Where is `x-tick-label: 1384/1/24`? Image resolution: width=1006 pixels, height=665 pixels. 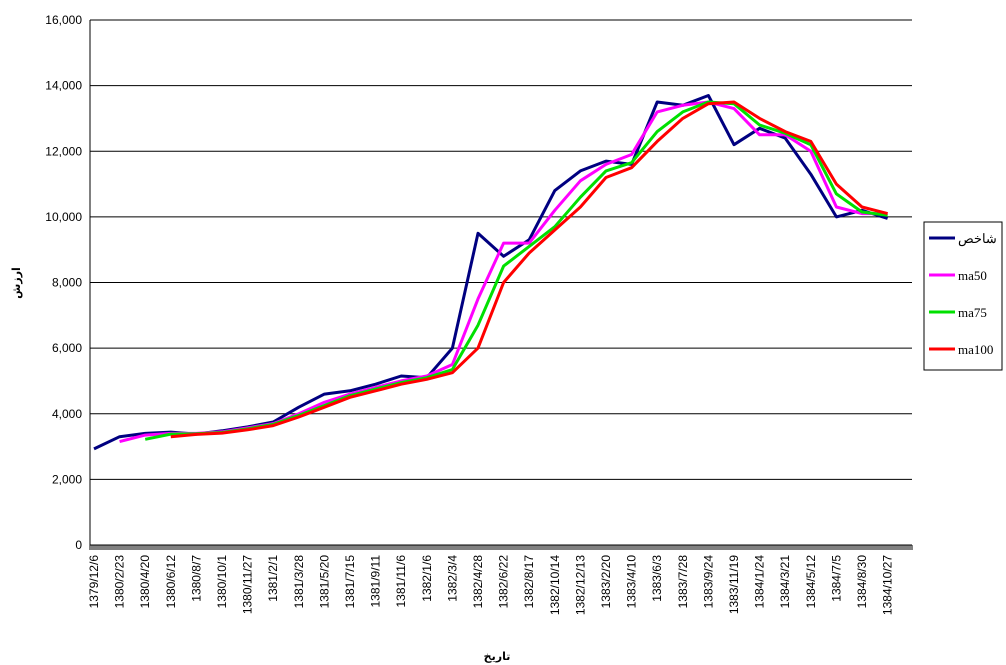 x-tick-label: 1384/1/24 is located at coordinates (760, 582).